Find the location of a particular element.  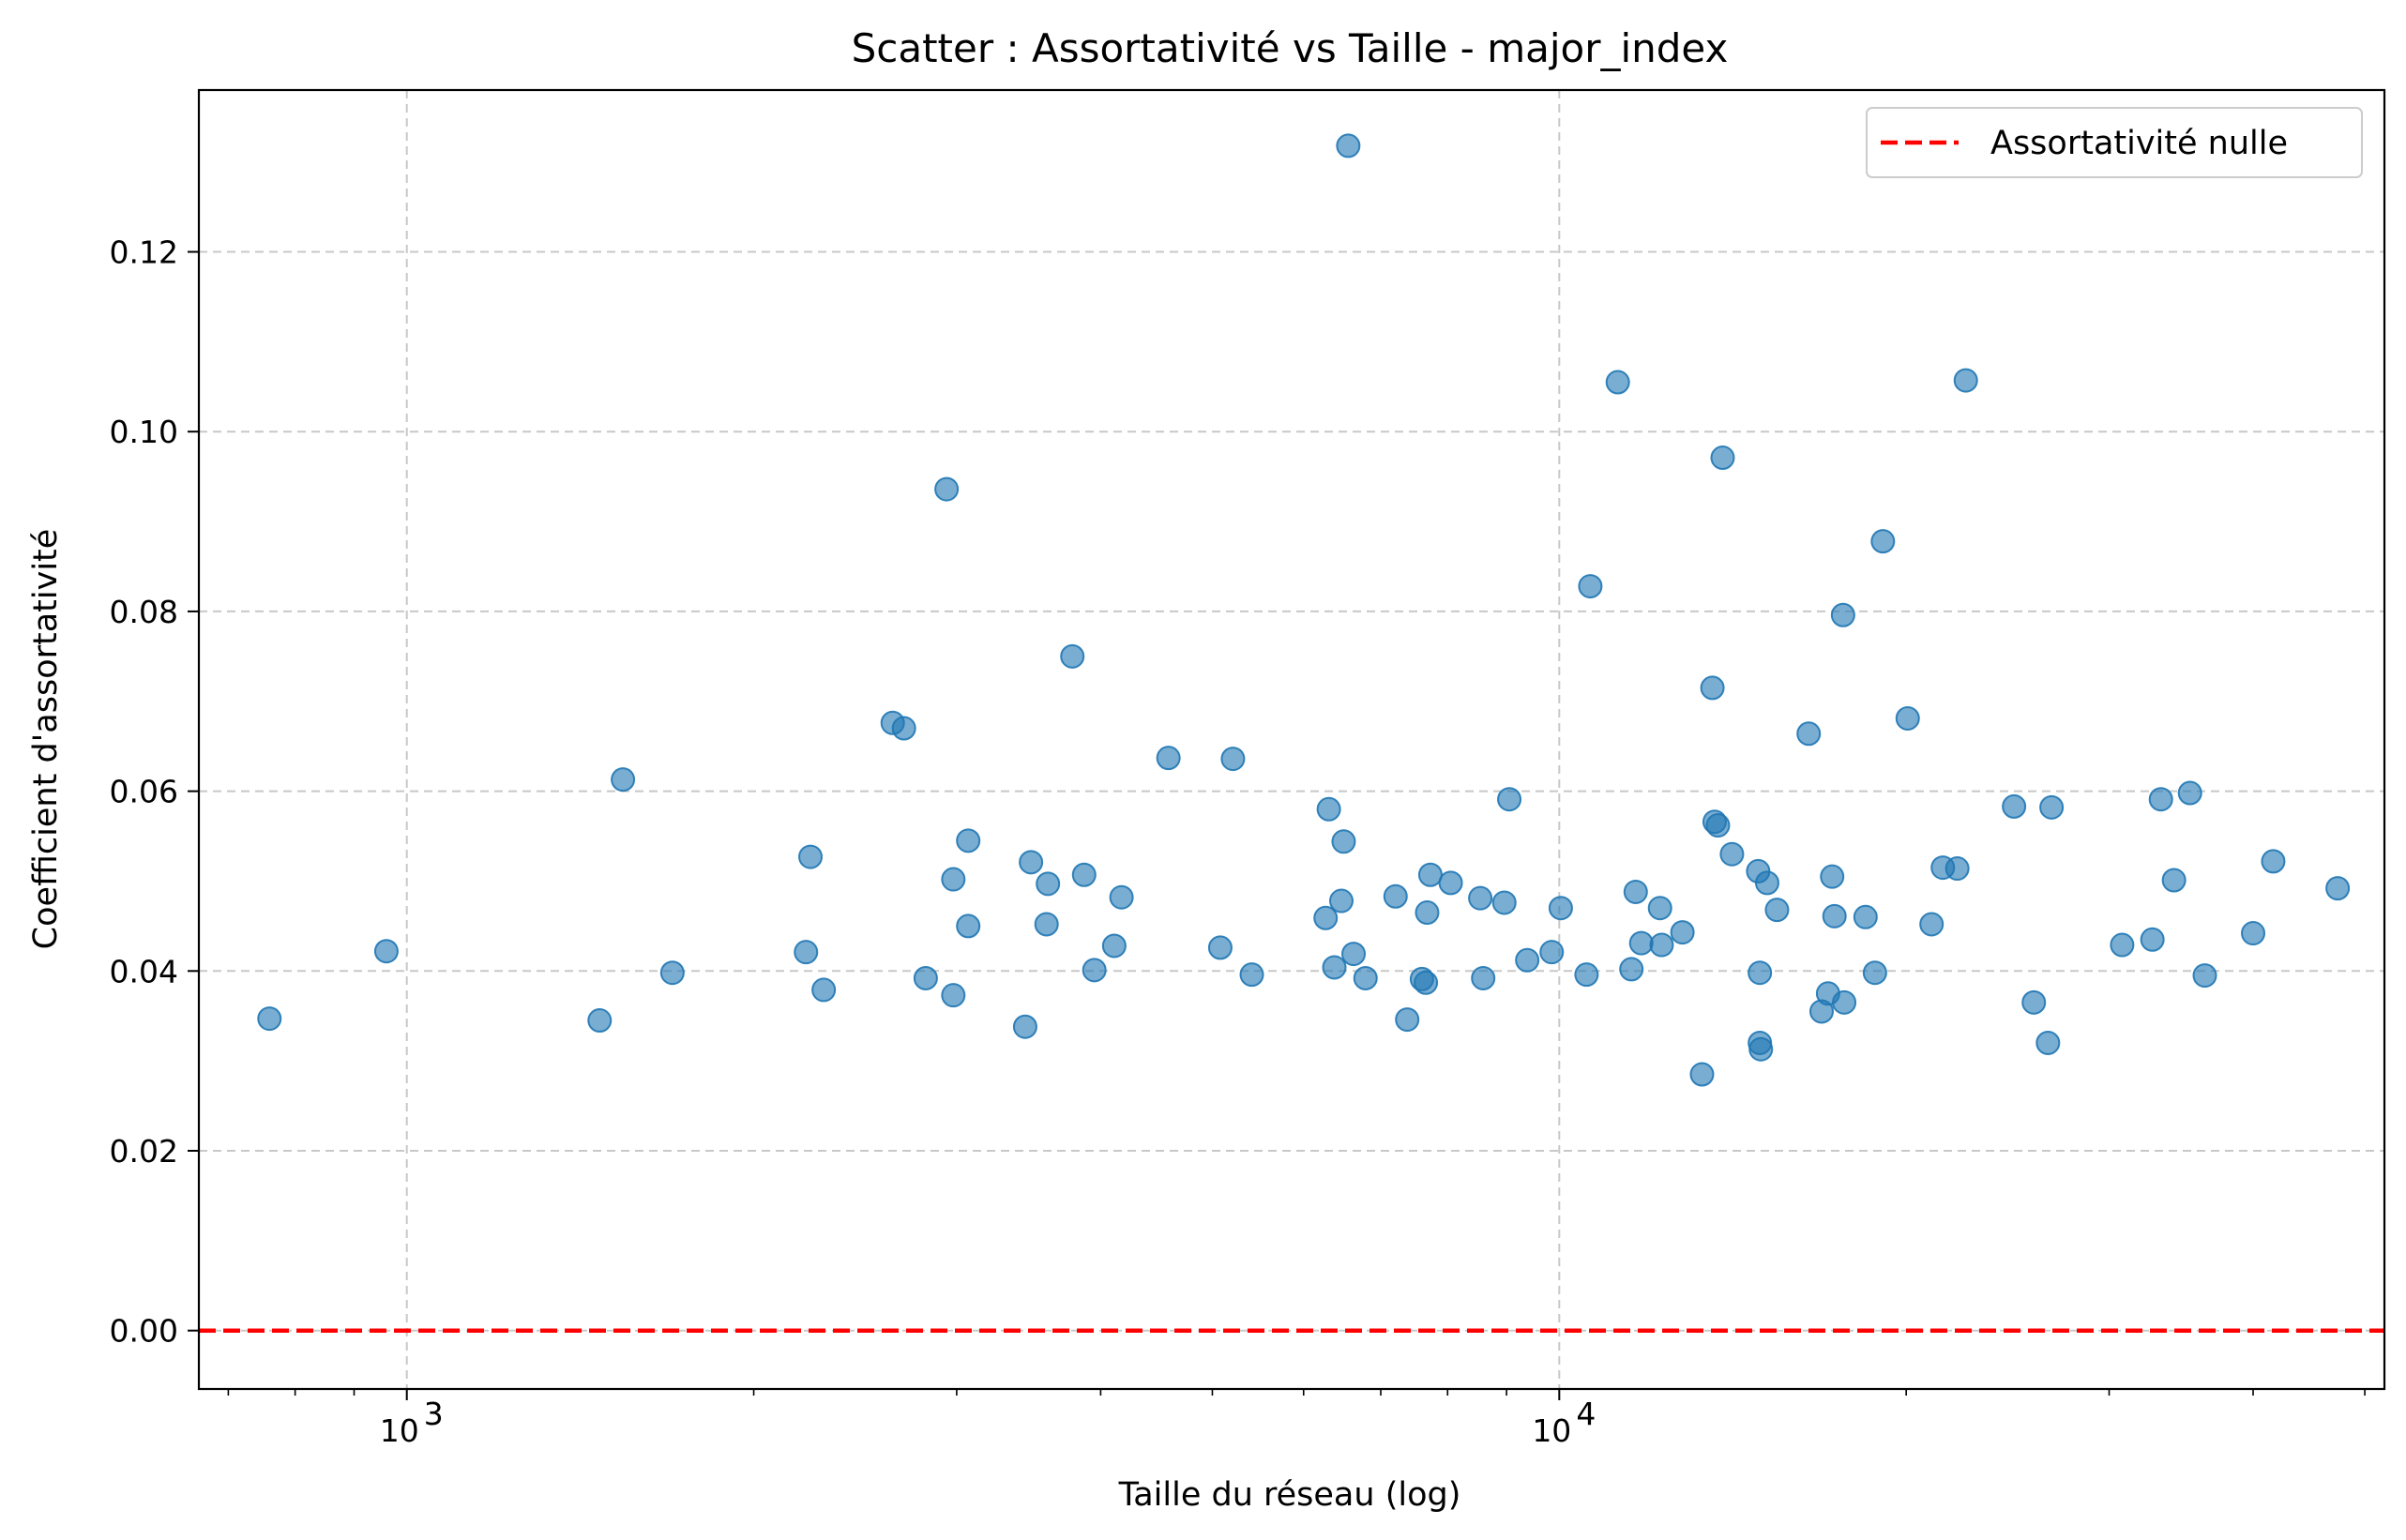

y-tick-label: 0.04 is located at coordinates (144, 971).